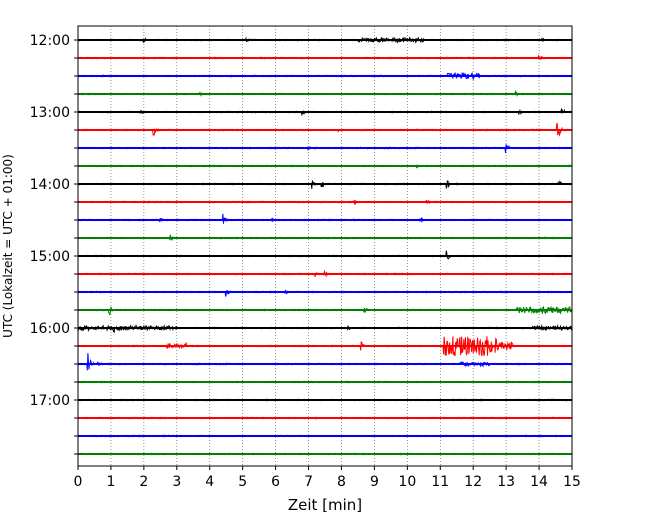 The width and height of the screenshot is (650, 520). I want to click on y-tick-label: 12:00, so click(50, 41).